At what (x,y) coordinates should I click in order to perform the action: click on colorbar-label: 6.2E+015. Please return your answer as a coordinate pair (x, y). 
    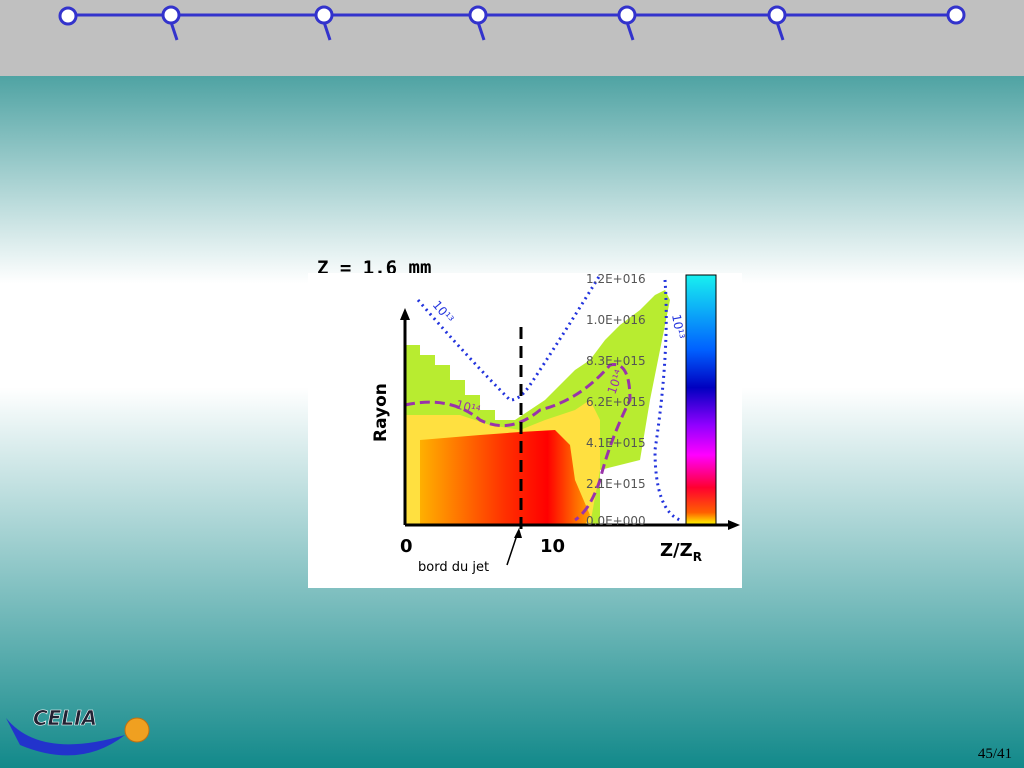
    Looking at the image, I should click on (616, 402).